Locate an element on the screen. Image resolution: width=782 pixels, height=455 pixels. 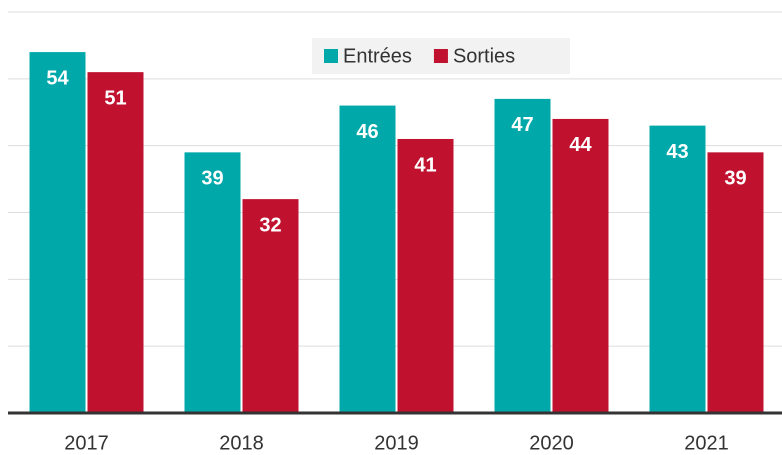
data-label: 46 is located at coordinates (367, 132).